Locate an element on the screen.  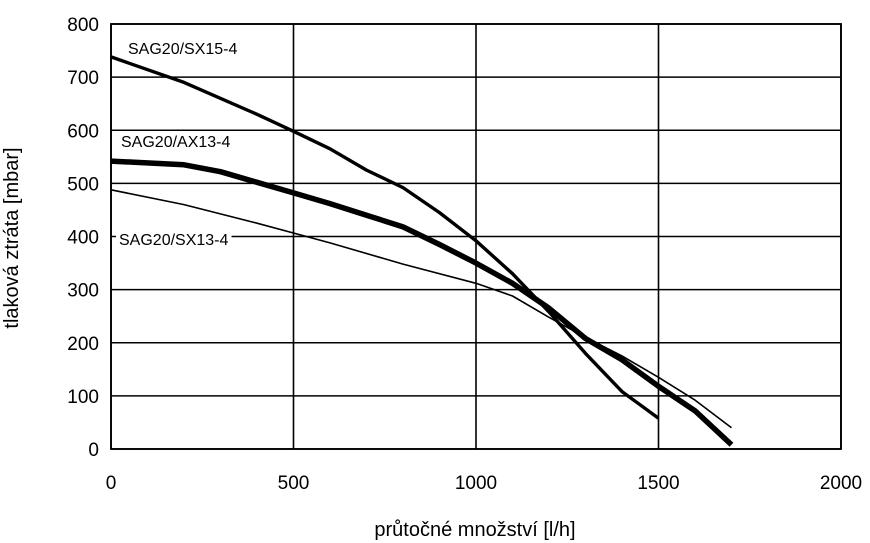
y-tick-label: 600 is located at coordinates (83, 131).